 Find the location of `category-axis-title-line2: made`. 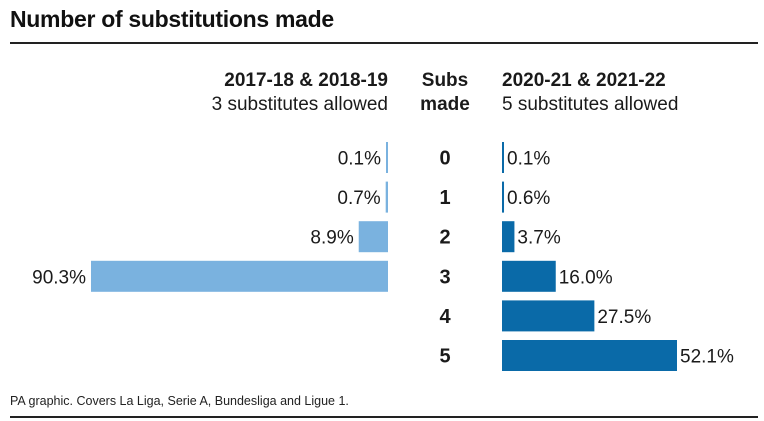

category-axis-title-line2: made is located at coordinates (445, 104).